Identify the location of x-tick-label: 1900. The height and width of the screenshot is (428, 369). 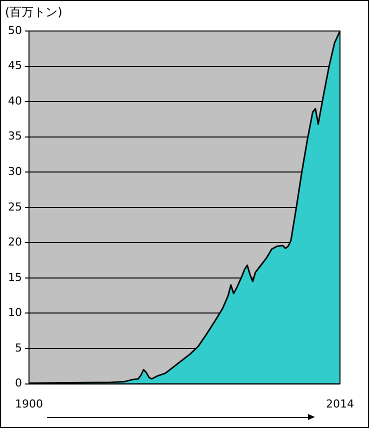
(28, 403).